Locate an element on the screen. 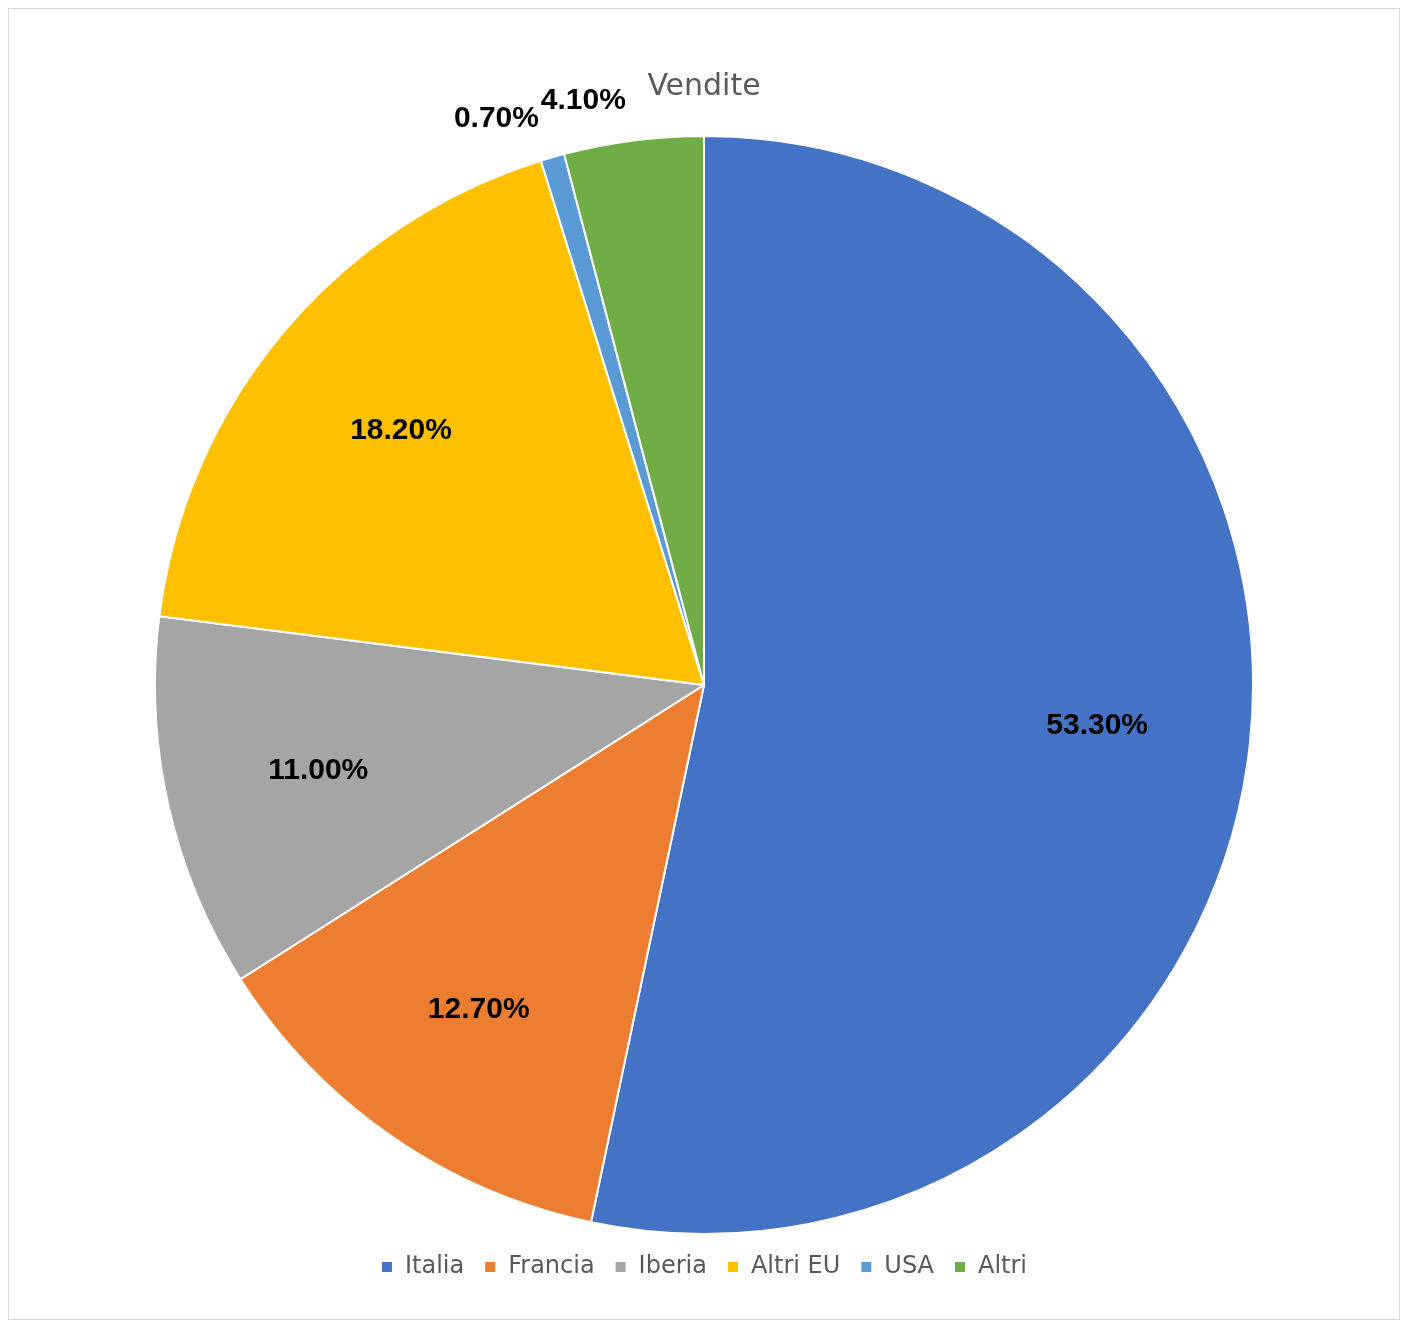 Image resolution: width=1405 pixels, height=1321 pixels. legend-label: Altri EU is located at coordinates (795, 1265).